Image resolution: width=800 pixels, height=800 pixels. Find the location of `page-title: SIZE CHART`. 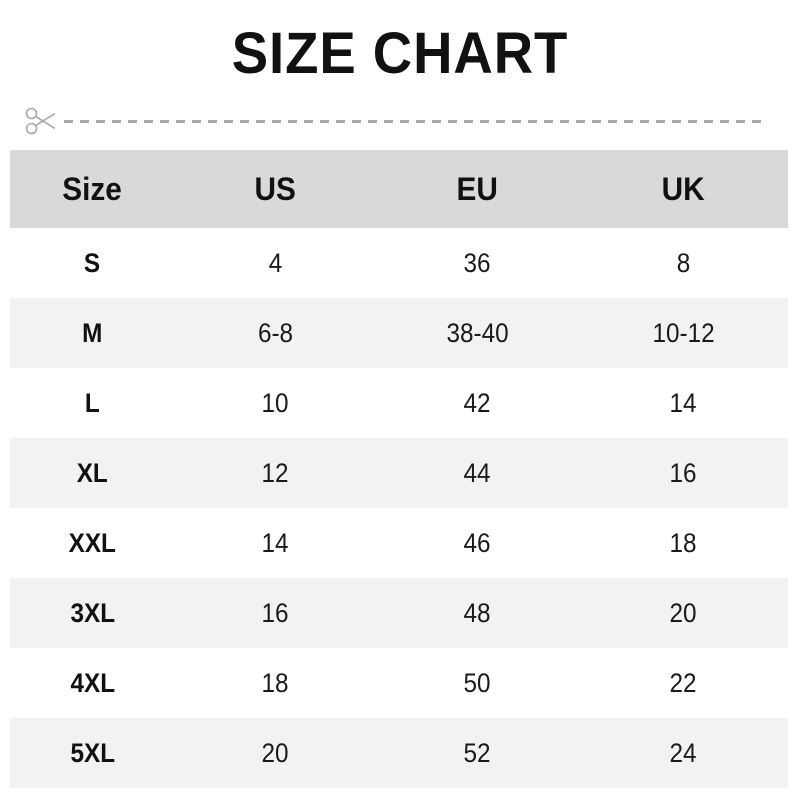

page-title: SIZE CHART is located at coordinates (400, 53).